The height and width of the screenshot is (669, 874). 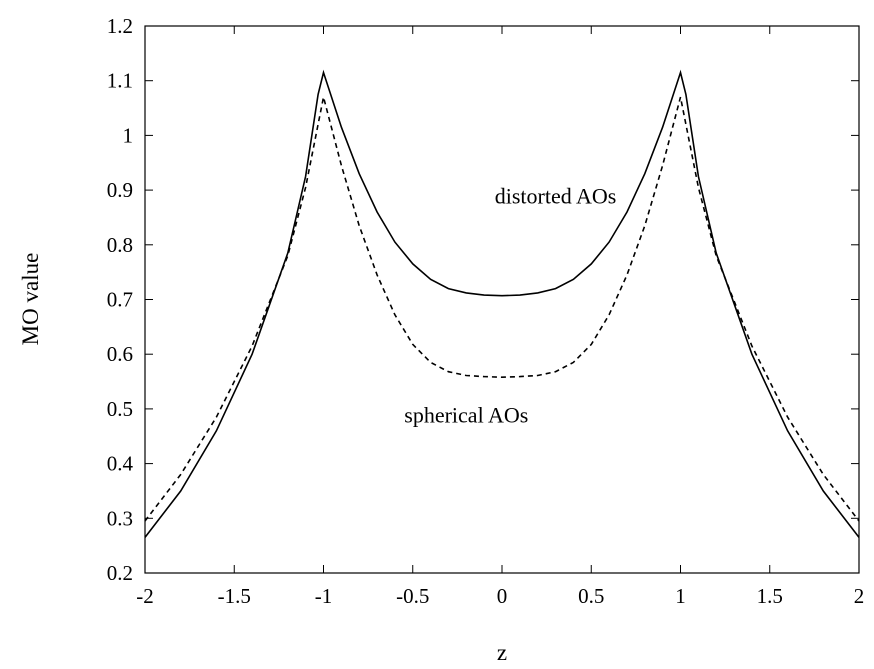 I want to click on y-tick-label: 0.3, so click(x=120, y=518).